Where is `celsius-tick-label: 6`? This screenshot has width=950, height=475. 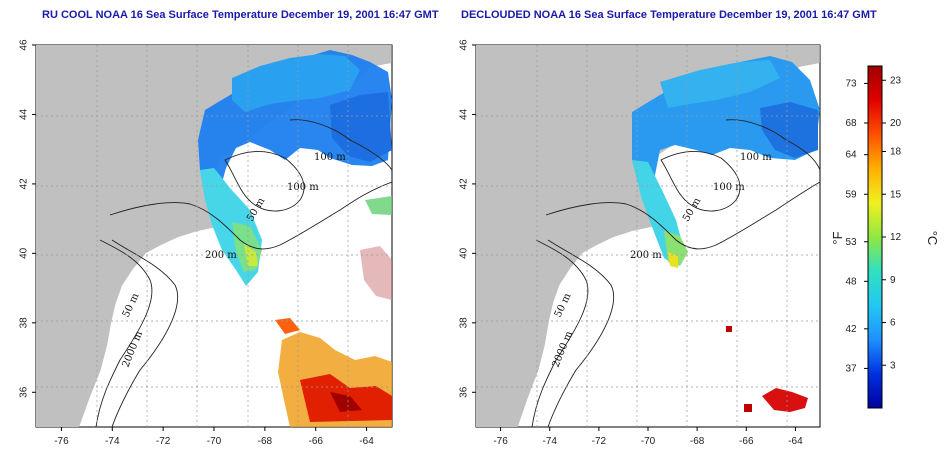
celsius-tick-label: 6 is located at coordinates (893, 323).